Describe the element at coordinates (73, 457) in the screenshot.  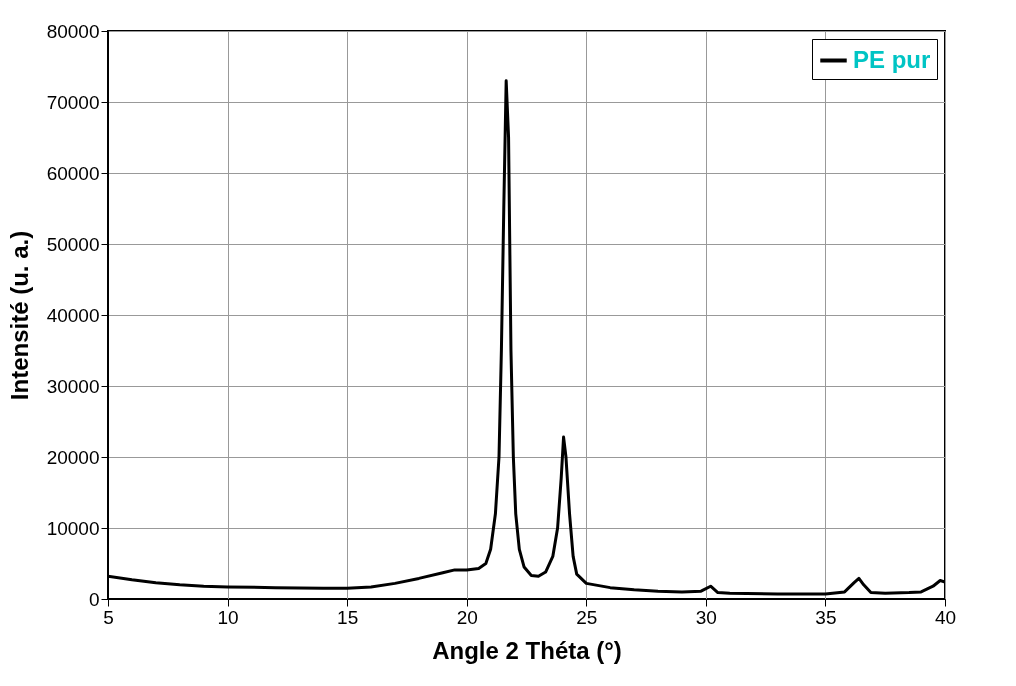
I see `y-tick-label: 20000` at that location.